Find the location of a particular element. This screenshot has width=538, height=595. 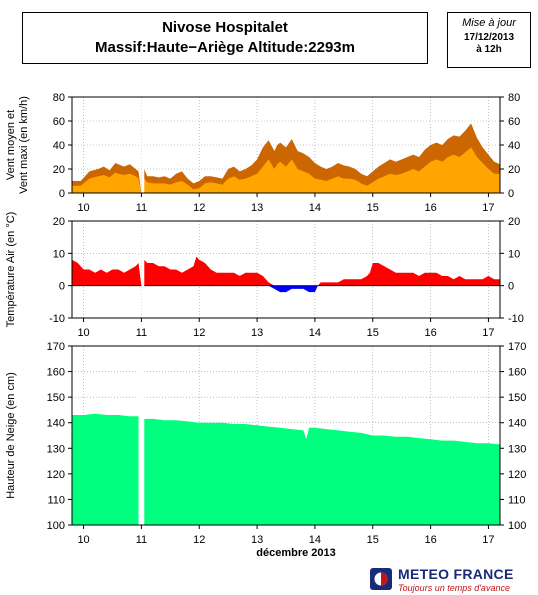

meteo-france-logo-icon is located at coordinates (381, 579).